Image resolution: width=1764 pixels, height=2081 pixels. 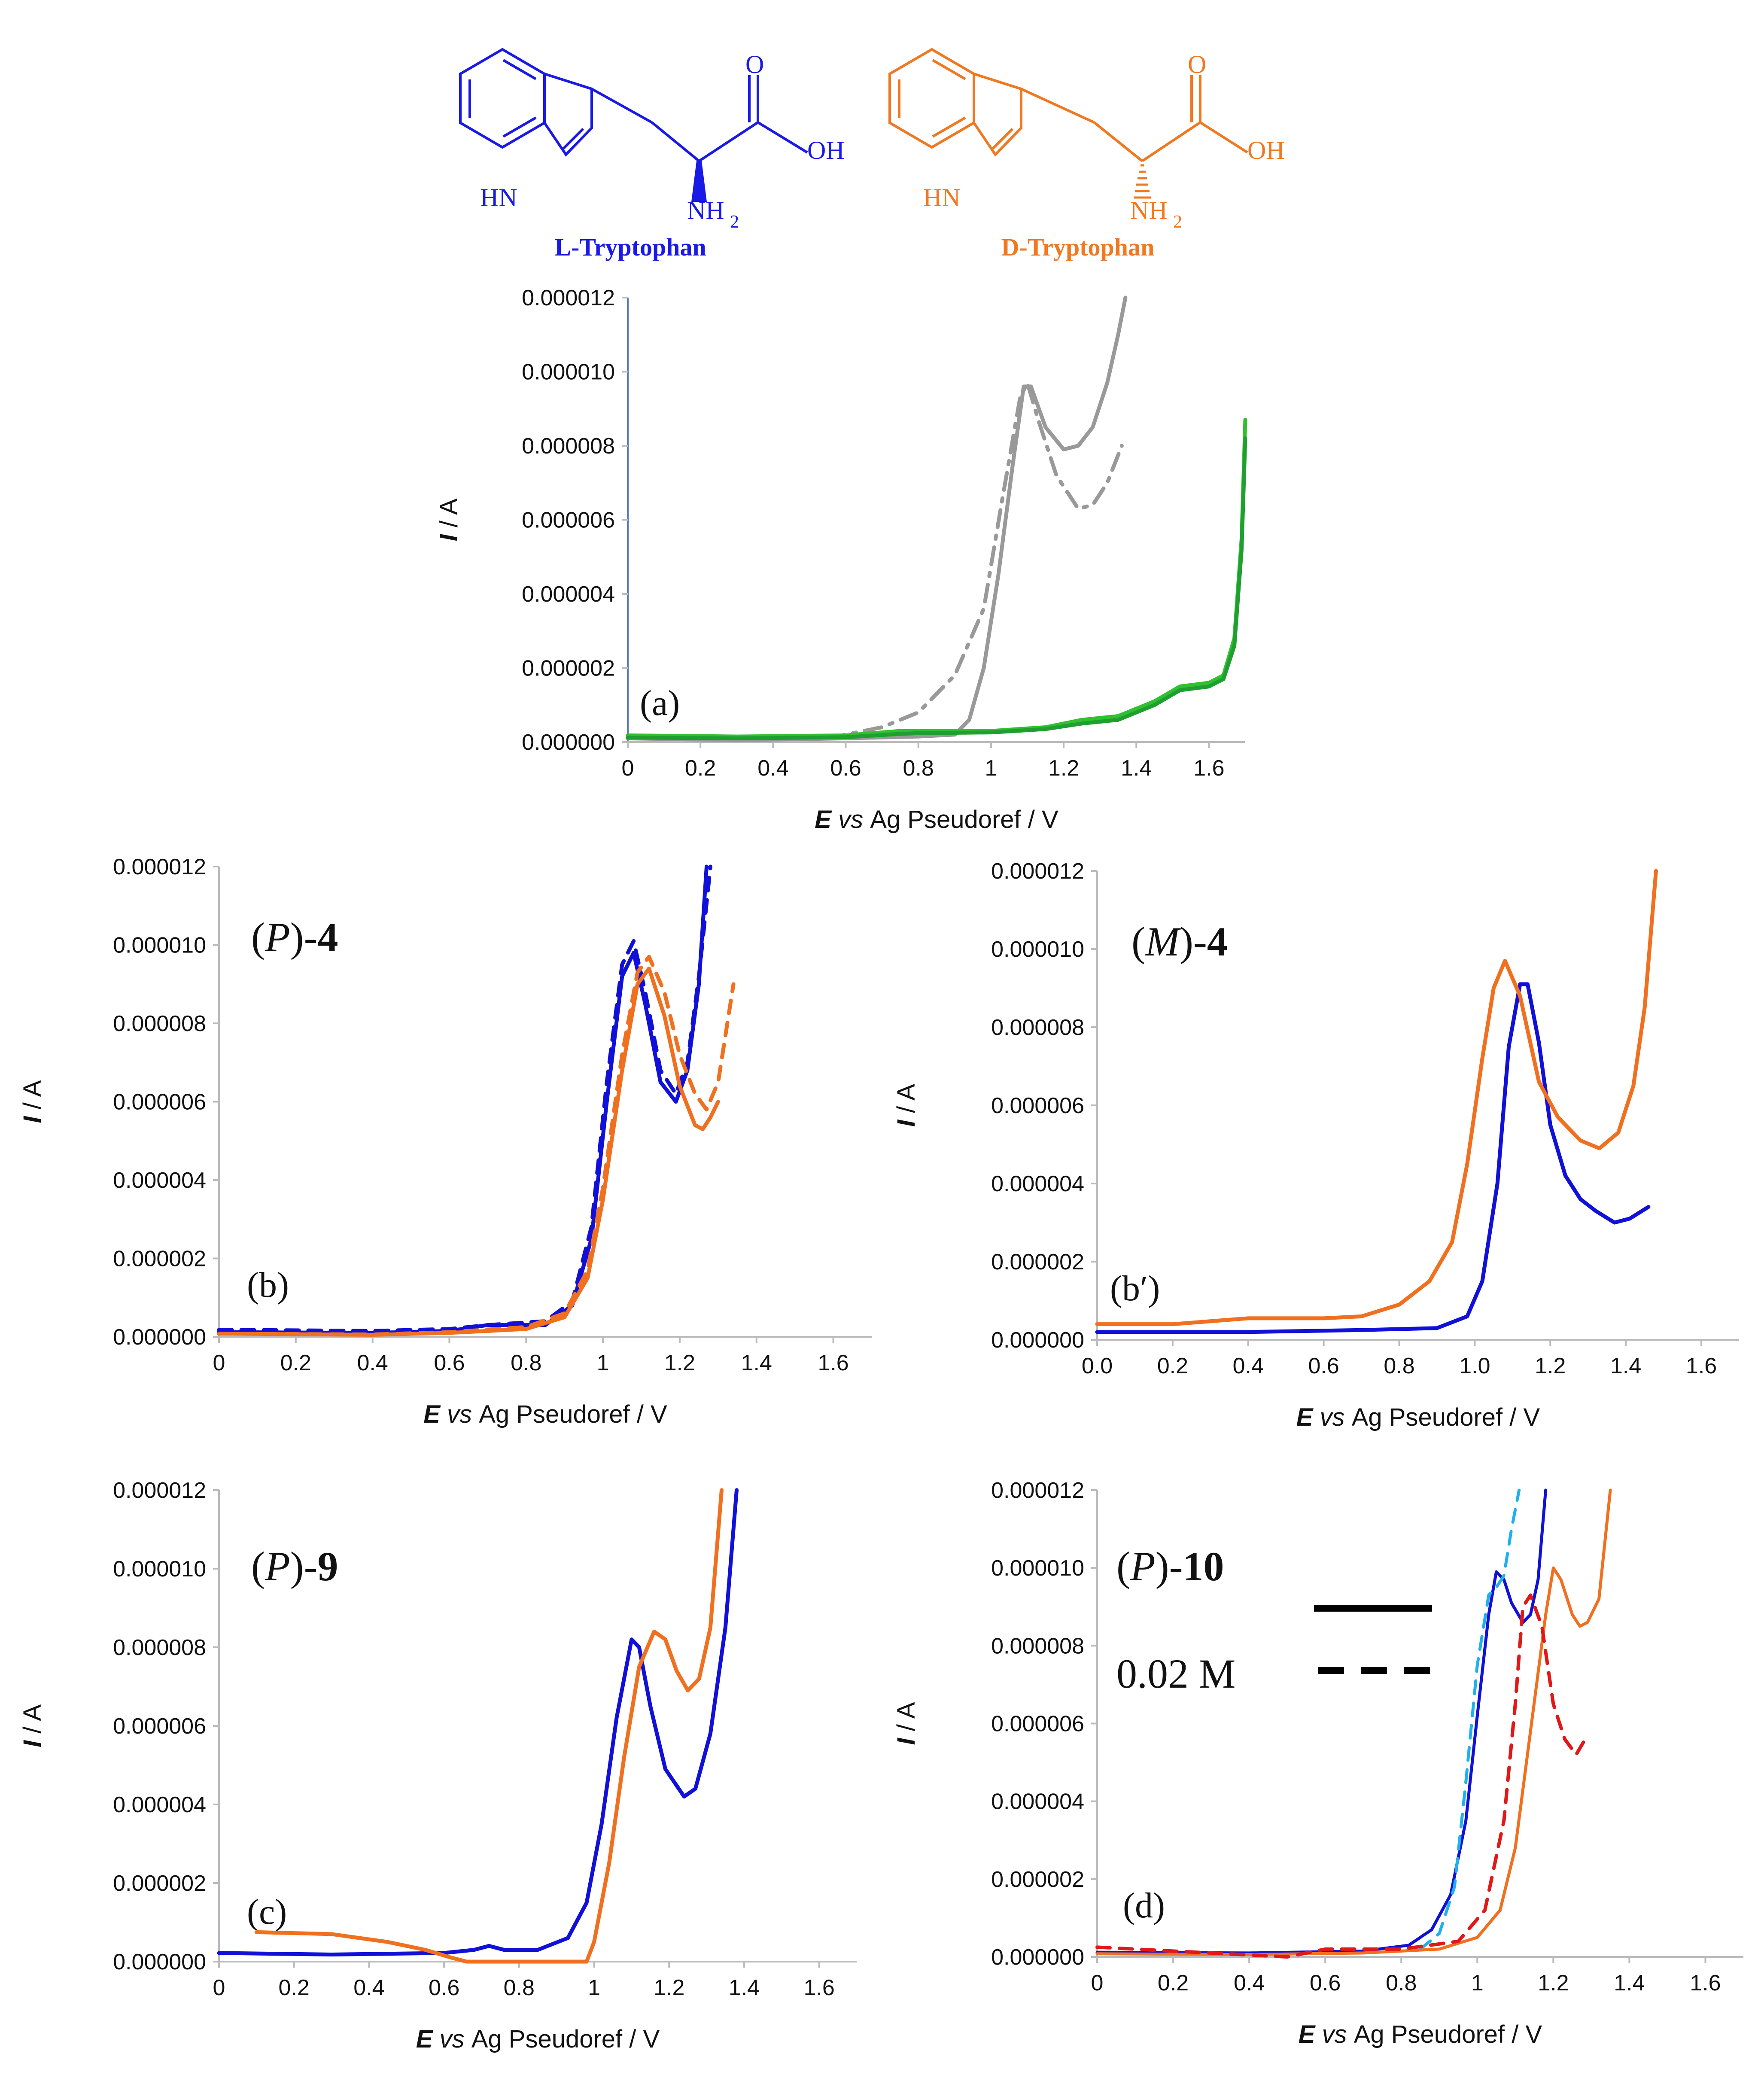 I want to click on x-tick-label: 1.0, so click(x=1474, y=1366).